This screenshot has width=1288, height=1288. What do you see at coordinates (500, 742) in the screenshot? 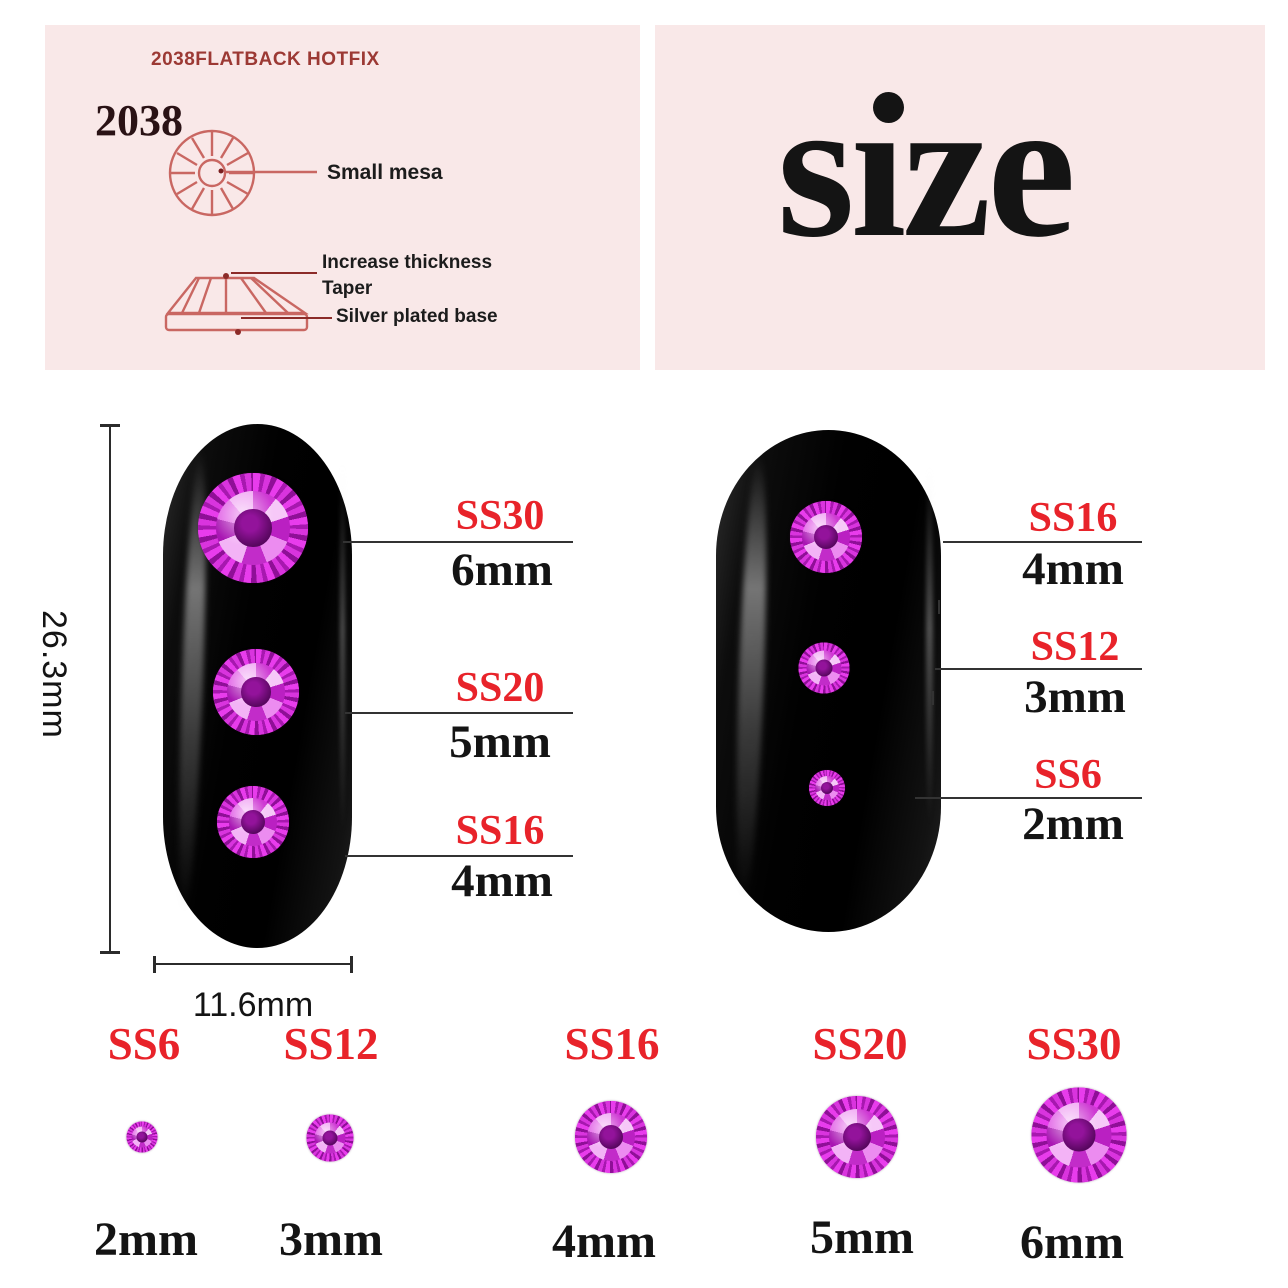
I see `stone-diameter: 5mm` at bounding box center [500, 742].